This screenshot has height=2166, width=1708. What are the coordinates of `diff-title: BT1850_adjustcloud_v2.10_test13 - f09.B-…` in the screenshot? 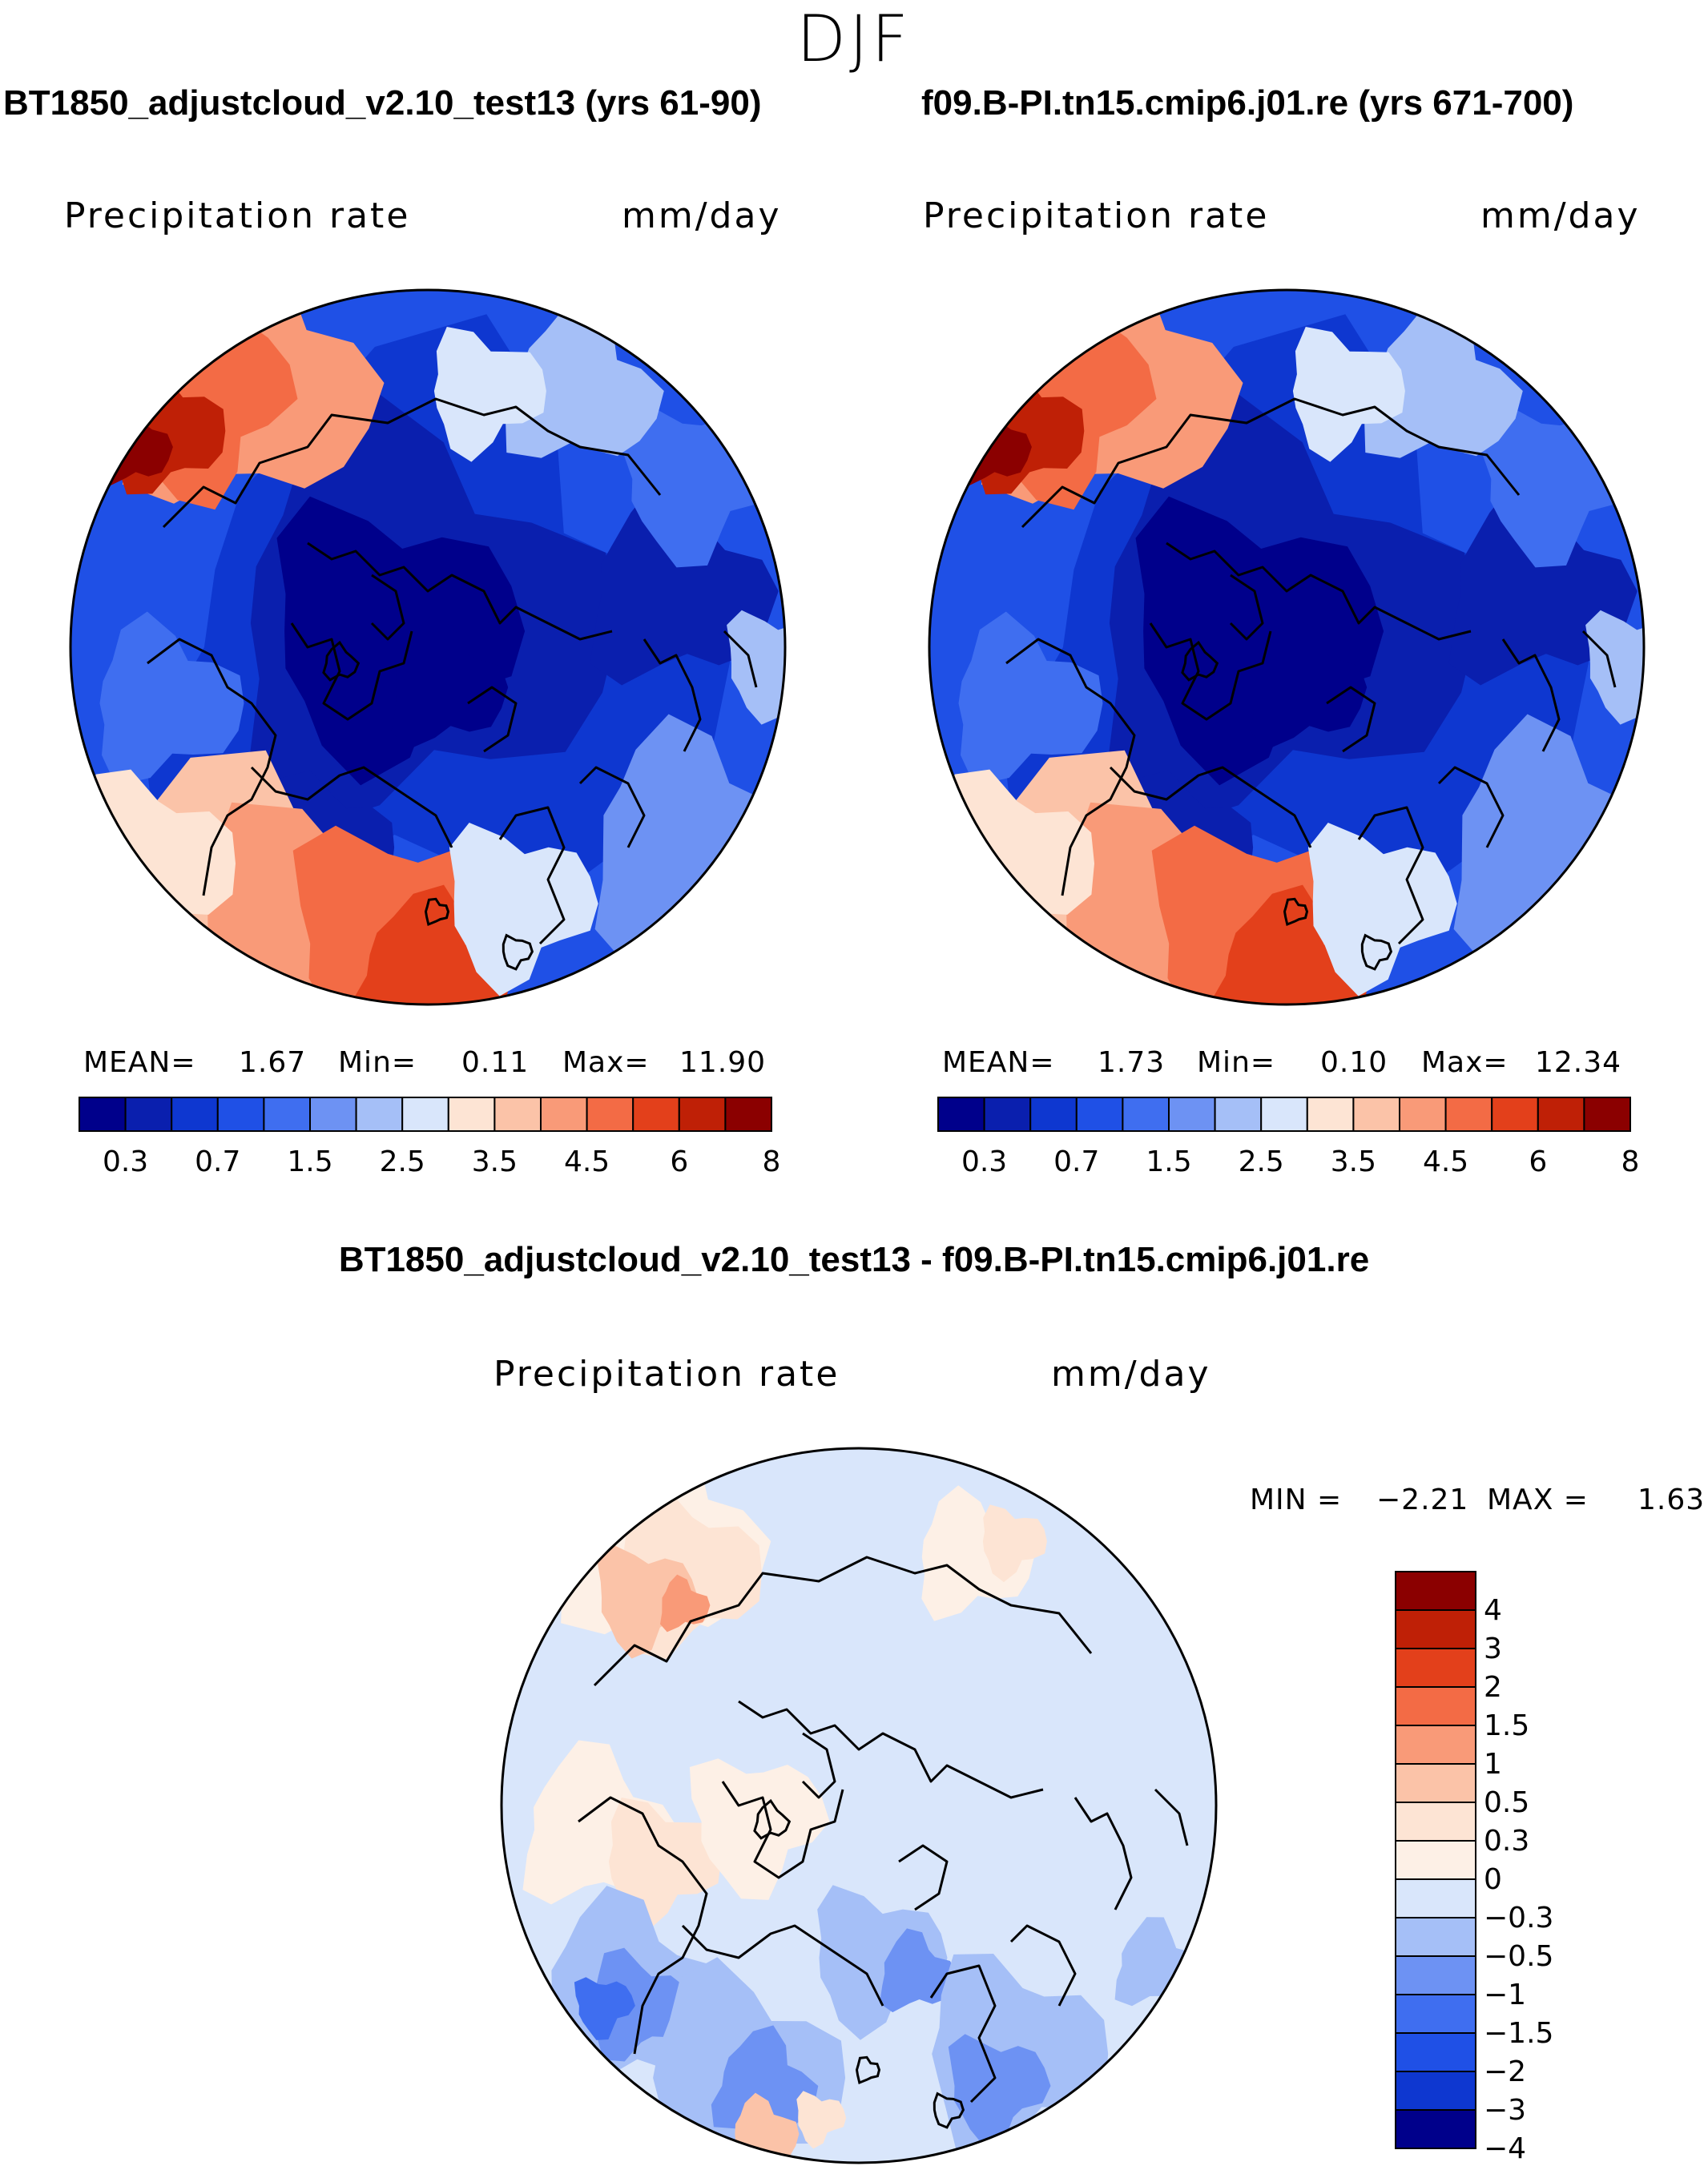 It's located at (854, 1259).